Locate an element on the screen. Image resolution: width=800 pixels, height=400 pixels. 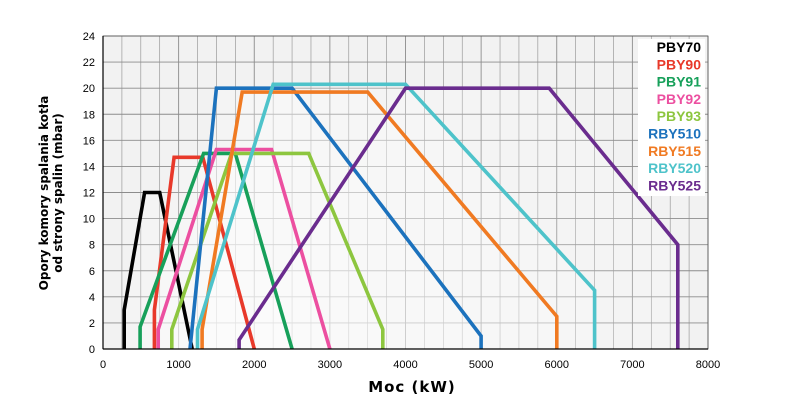
y-axis-title-line-2: od strony spalin (mbar) is located at coordinates (58, 192).